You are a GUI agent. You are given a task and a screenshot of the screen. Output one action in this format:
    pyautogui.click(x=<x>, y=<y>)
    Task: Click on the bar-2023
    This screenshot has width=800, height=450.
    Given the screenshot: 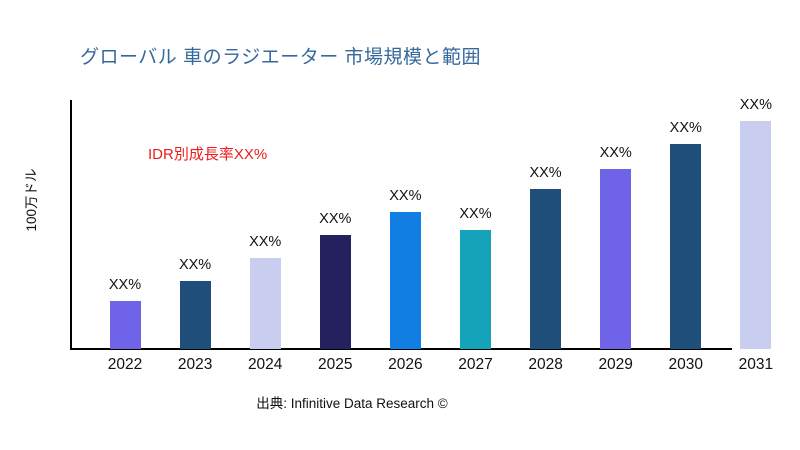 What is the action you would take?
    pyautogui.click(x=195, y=315)
    